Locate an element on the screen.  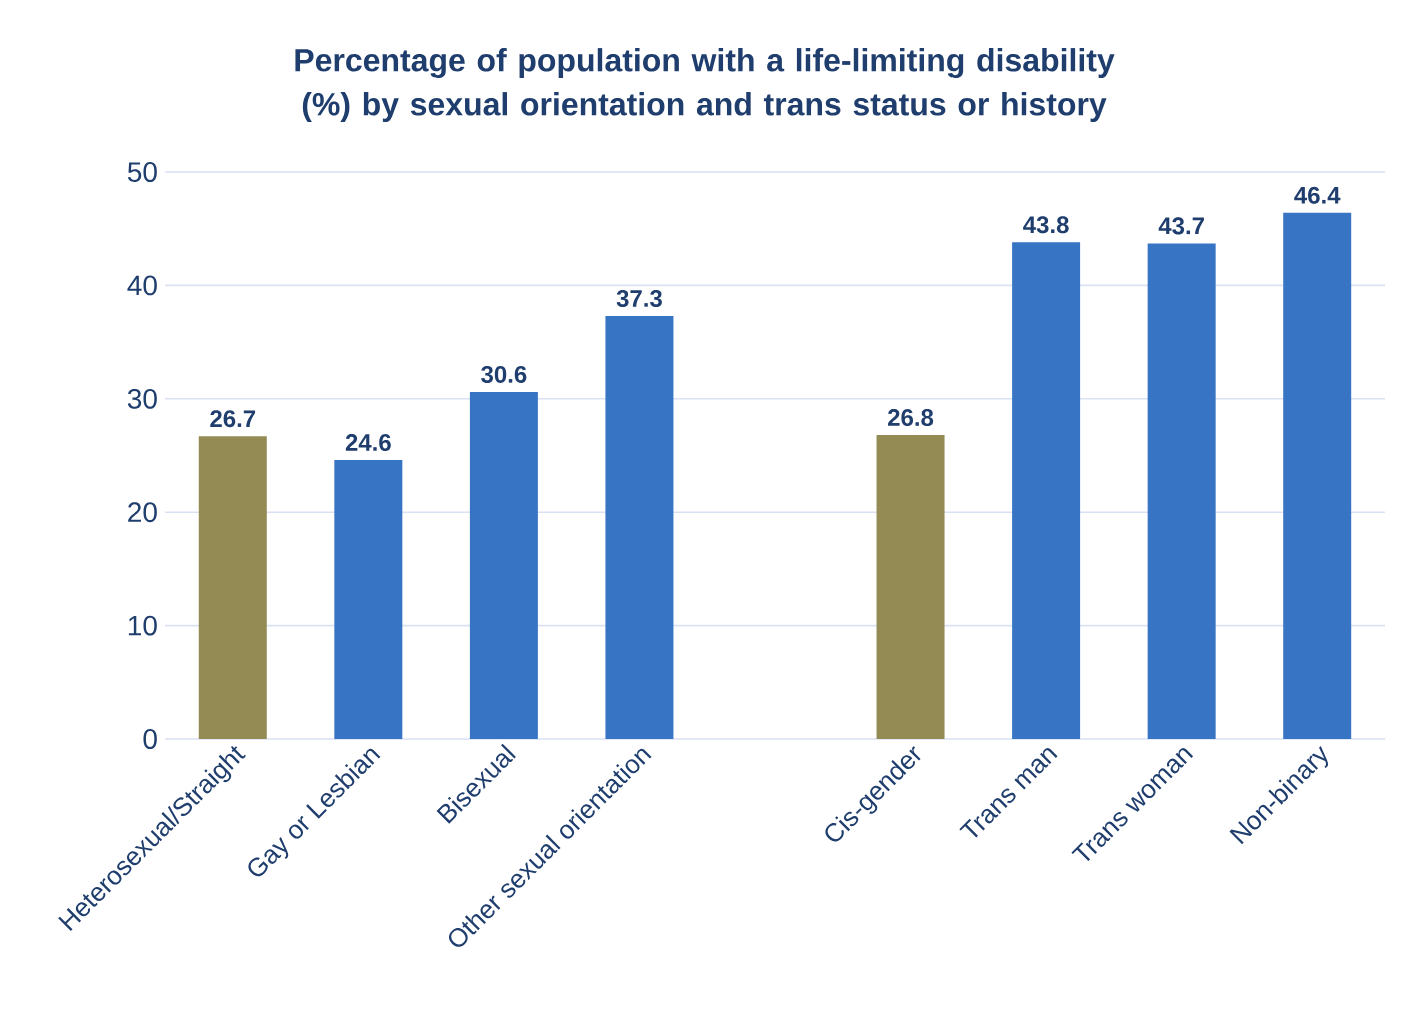
y-tick-label: 30 is located at coordinates (142, 398).